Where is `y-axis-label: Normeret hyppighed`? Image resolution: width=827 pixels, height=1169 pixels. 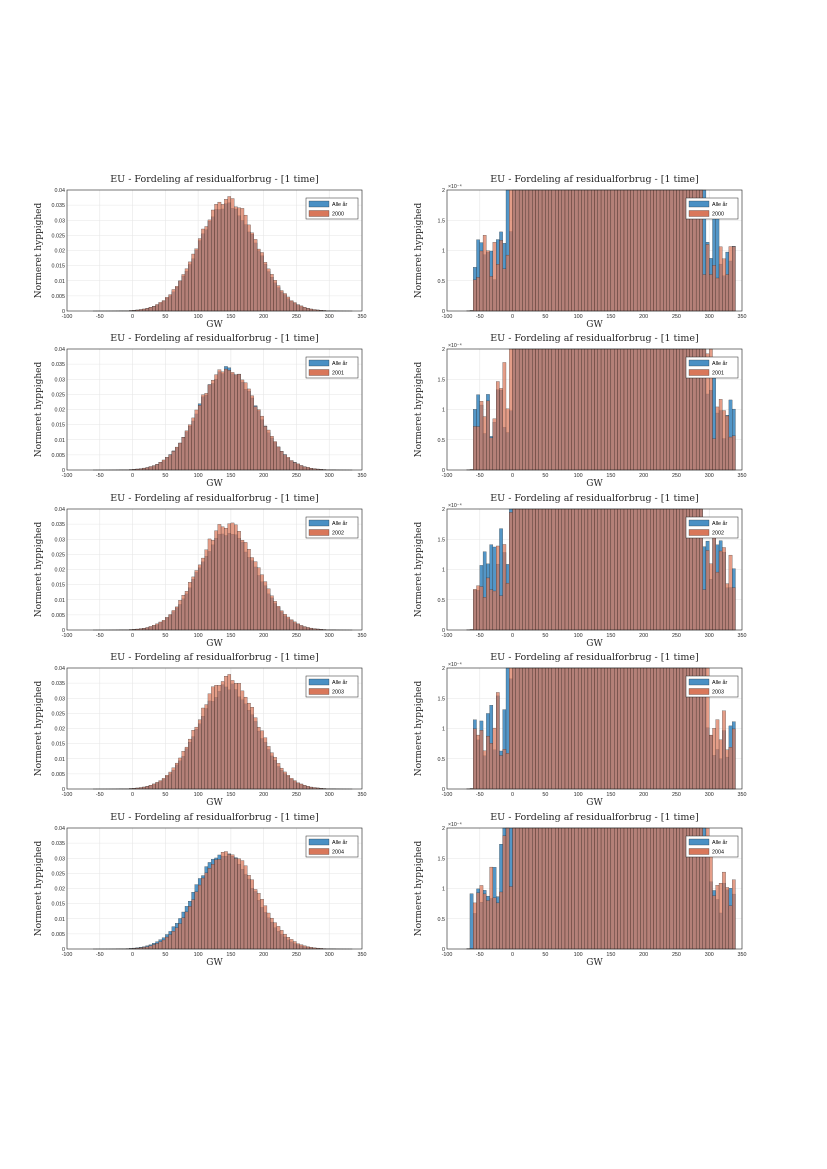
y-axis-label: Normeret hyppighed is located at coordinates (39, 410).